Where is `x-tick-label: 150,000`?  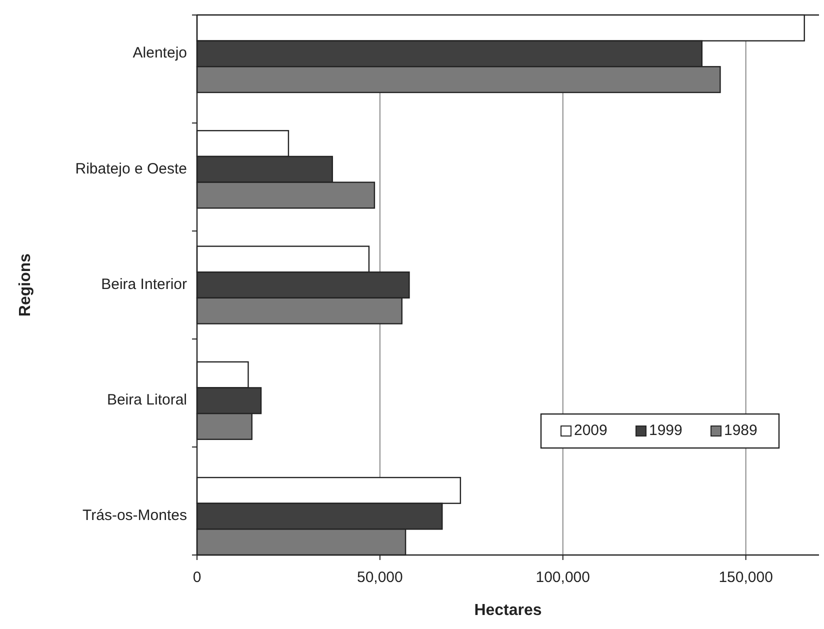
x-tick-label: 150,000 is located at coordinates (745, 577).